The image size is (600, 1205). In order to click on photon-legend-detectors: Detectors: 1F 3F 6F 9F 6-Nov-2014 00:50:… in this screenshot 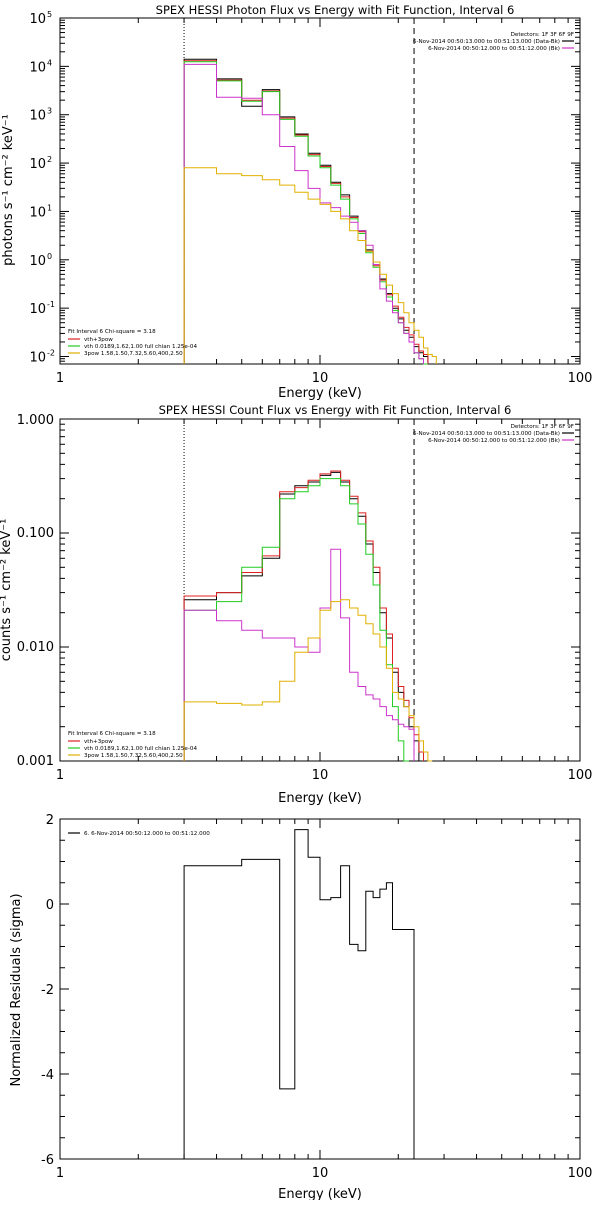, I will do `click(493, 42)`.